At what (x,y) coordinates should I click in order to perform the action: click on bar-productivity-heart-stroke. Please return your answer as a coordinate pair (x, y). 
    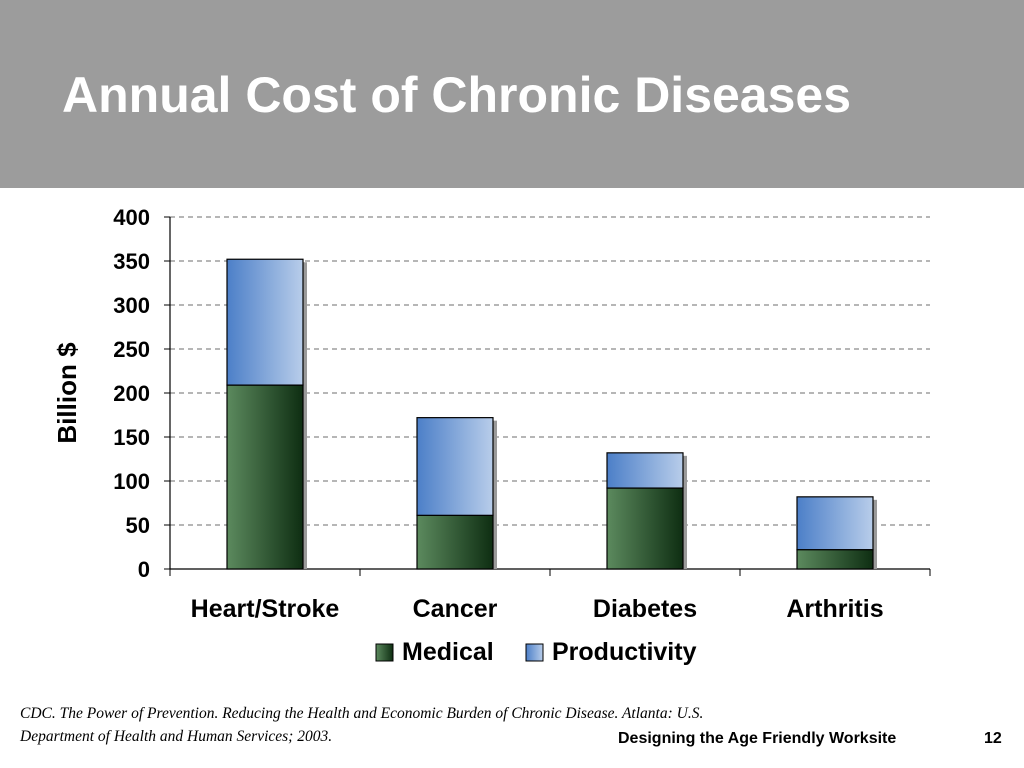
    Looking at the image, I should click on (265, 322).